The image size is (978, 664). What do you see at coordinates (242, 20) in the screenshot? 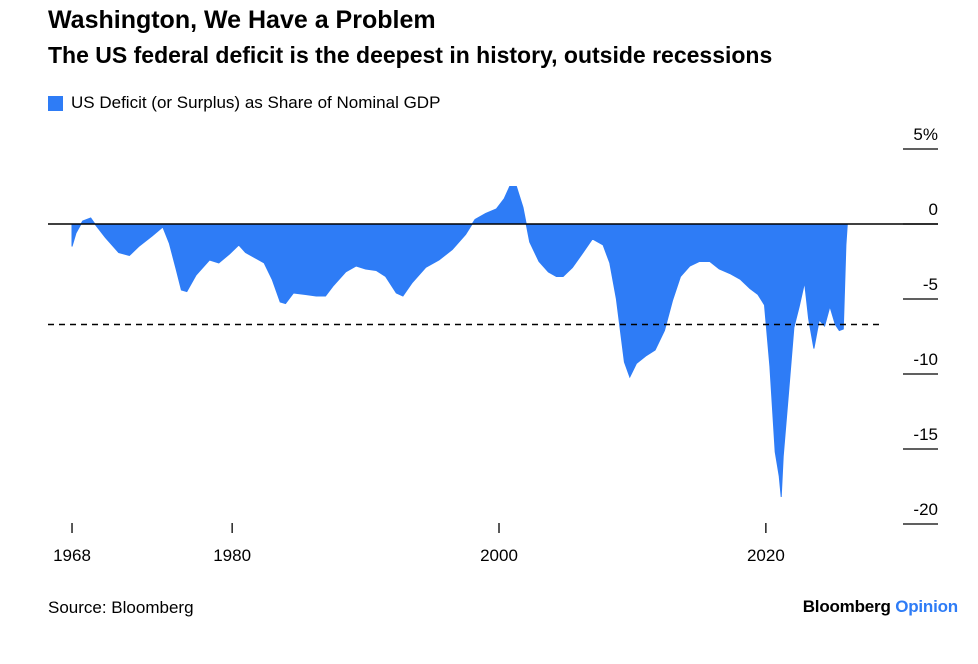
I see `chart-title: Washington, We Have a Problem` at bounding box center [242, 20].